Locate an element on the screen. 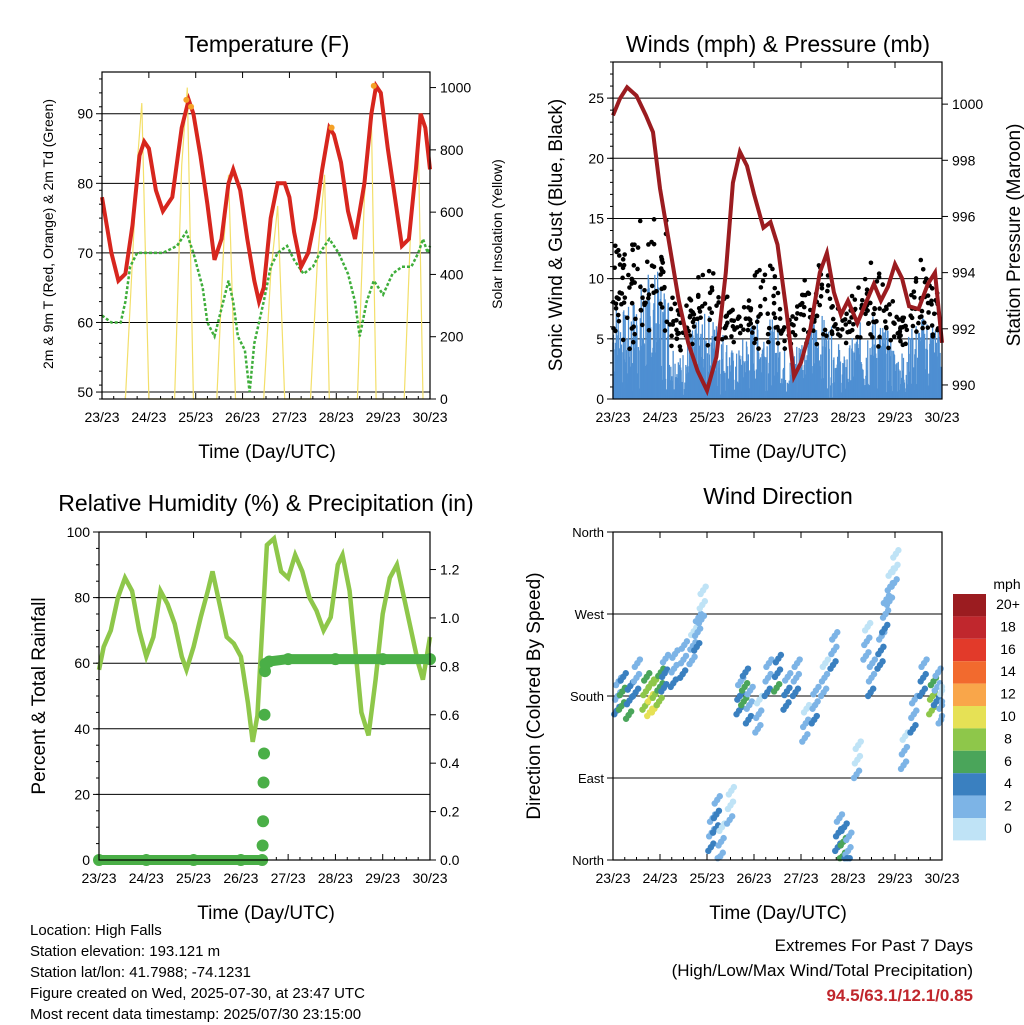 Image resolution: width=1024 pixels, height=1025 pixels. direction-ytick-label: North is located at coordinates (588, 860).